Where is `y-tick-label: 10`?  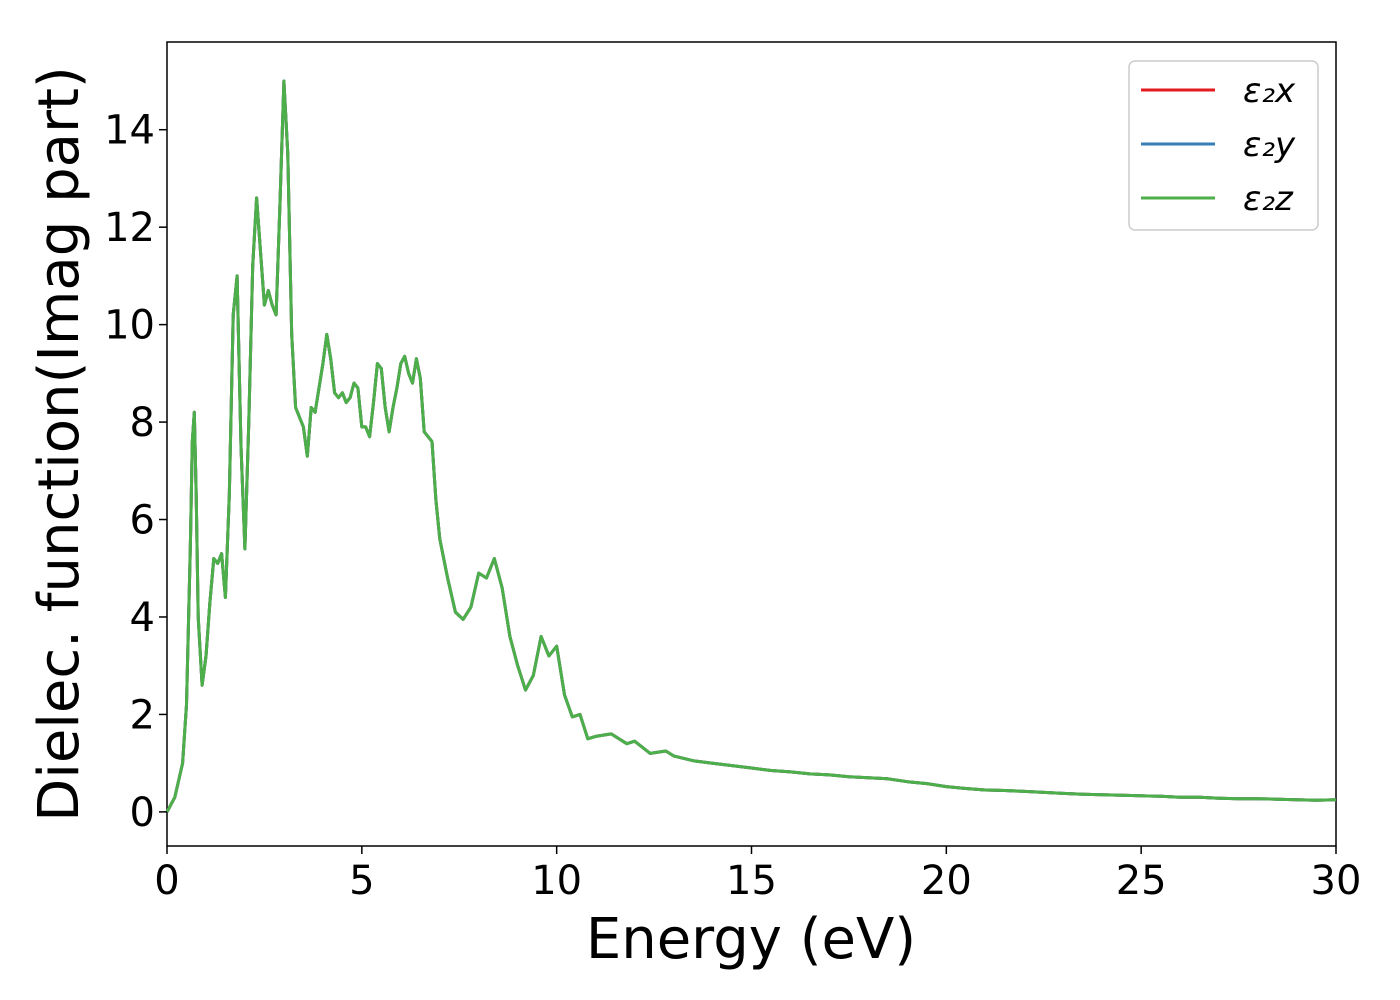
y-tick-label: 10 is located at coordinates (129, 326).